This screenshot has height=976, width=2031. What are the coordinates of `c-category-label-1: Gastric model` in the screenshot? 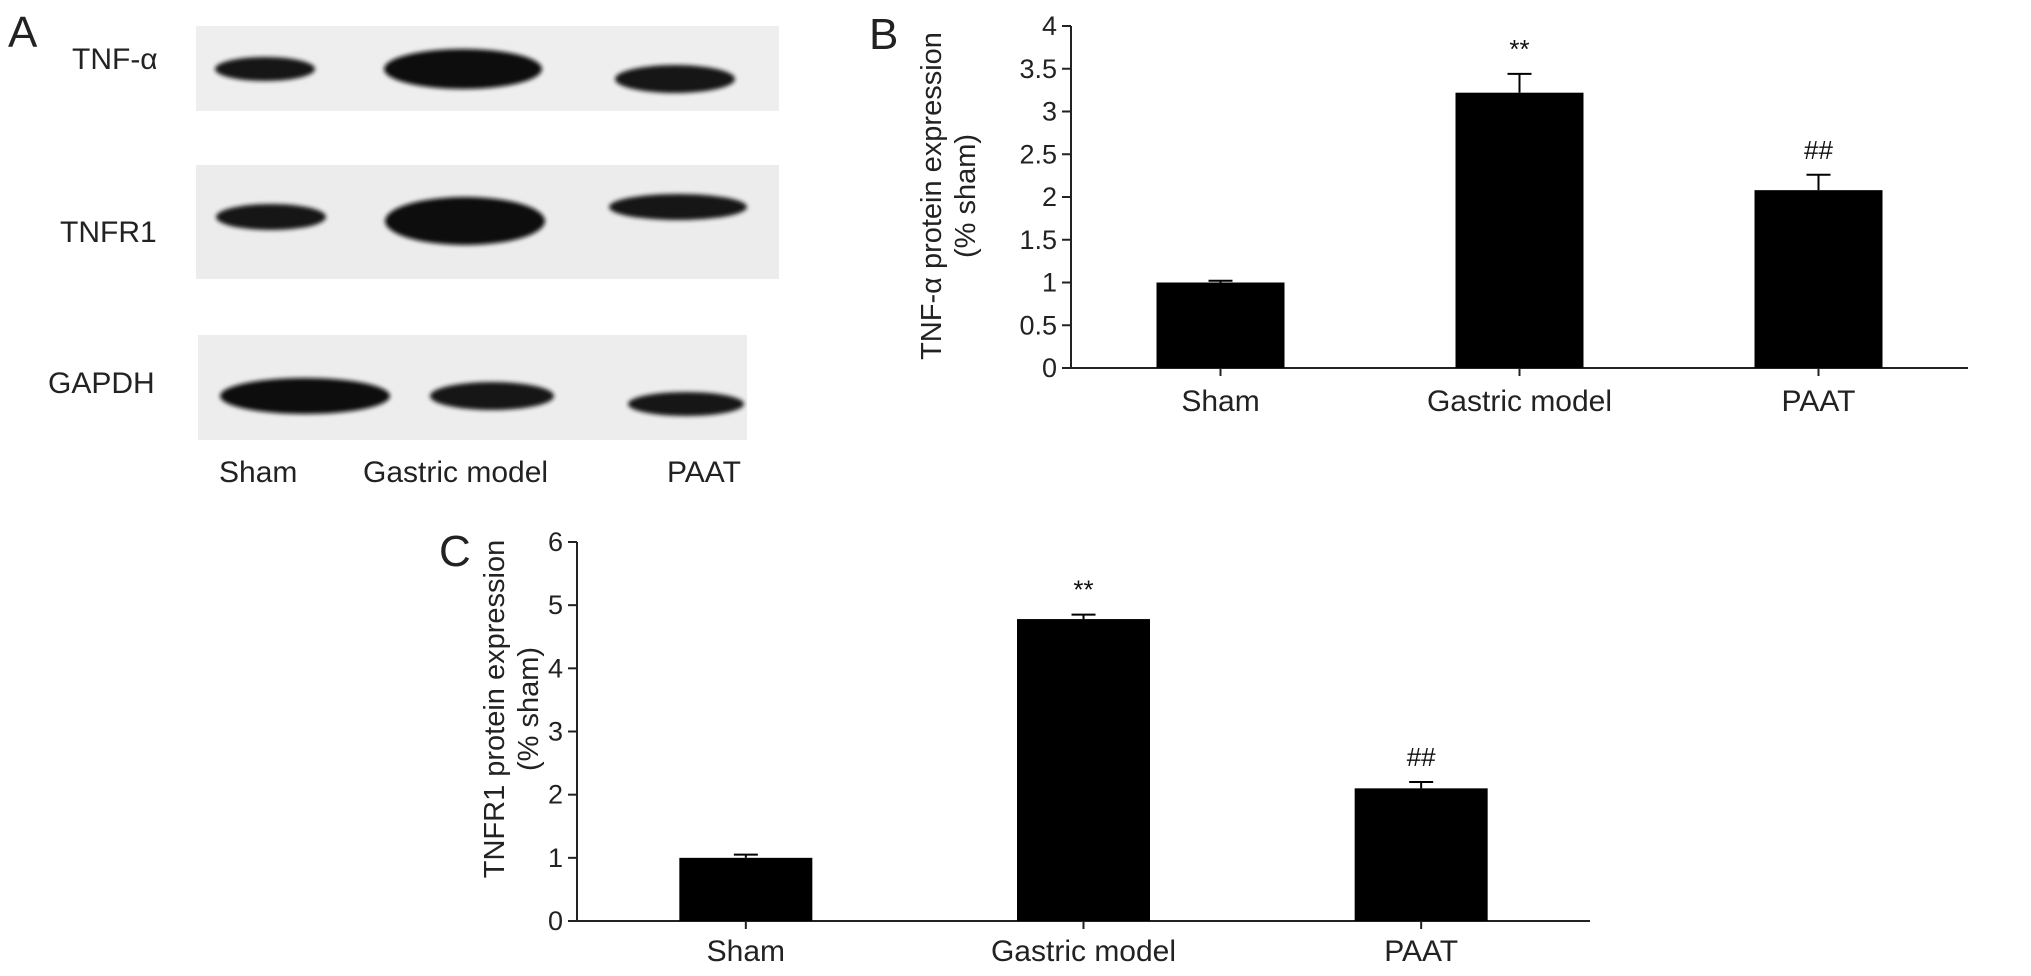 It's located at (1083, 951).